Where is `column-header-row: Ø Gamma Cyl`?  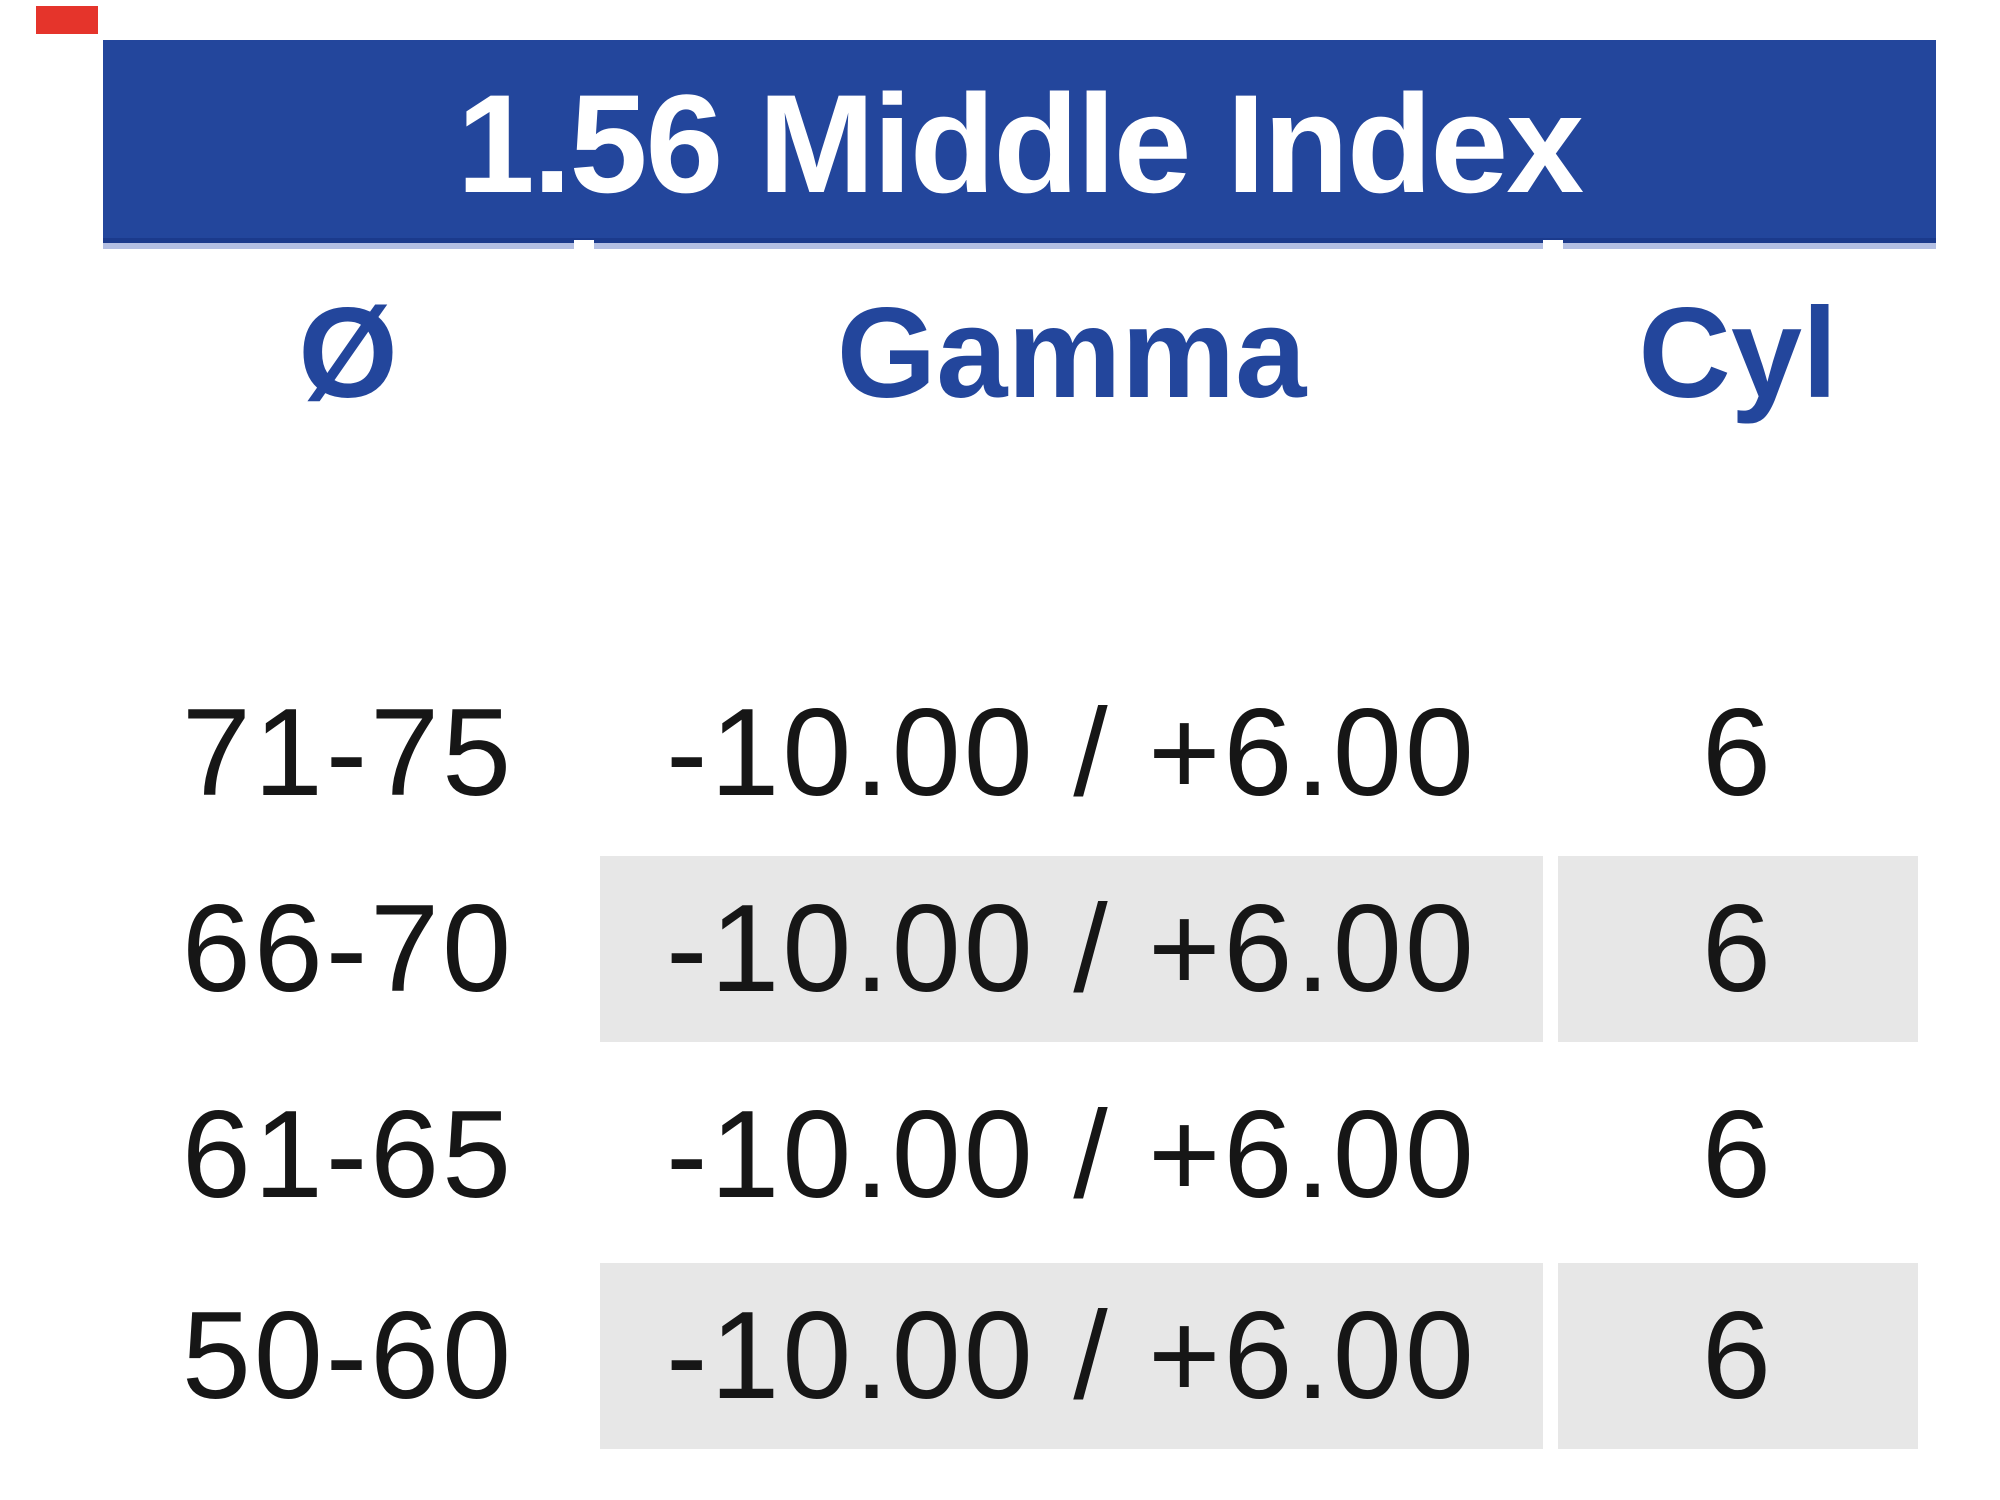
column-header-row: Ø Gamma Cyl is located at coordinates (1019, 353).